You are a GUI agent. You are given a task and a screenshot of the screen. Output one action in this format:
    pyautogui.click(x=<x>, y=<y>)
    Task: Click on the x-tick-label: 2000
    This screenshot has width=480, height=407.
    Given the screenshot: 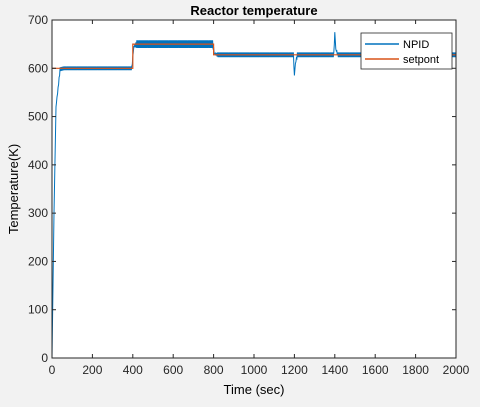 What is the action you would take?
    pyautogui.click(x=456, y=370)
    